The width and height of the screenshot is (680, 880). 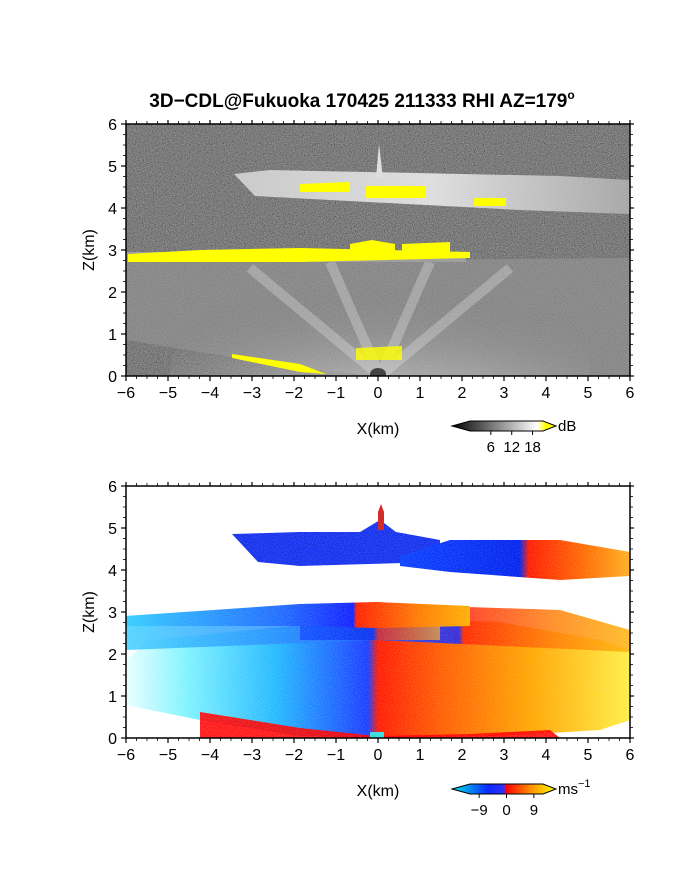 I want to click on colorbar-tick-label: 6, so click(x=491, y=447).